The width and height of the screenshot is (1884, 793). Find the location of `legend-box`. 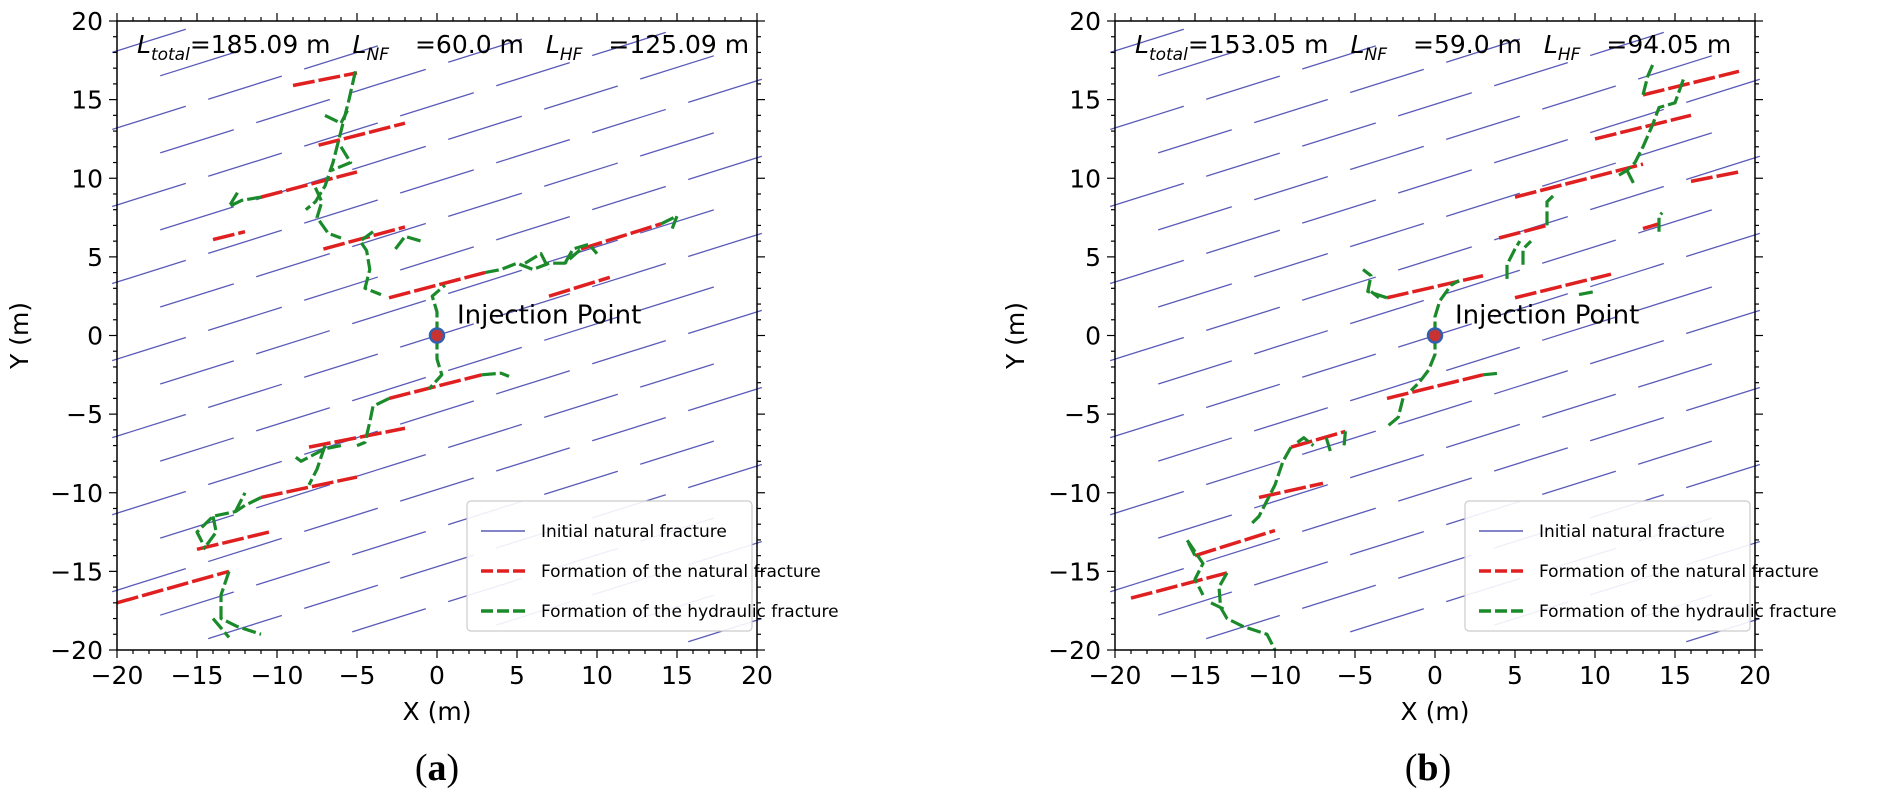

legend-box is located at coordinates (609, 566).